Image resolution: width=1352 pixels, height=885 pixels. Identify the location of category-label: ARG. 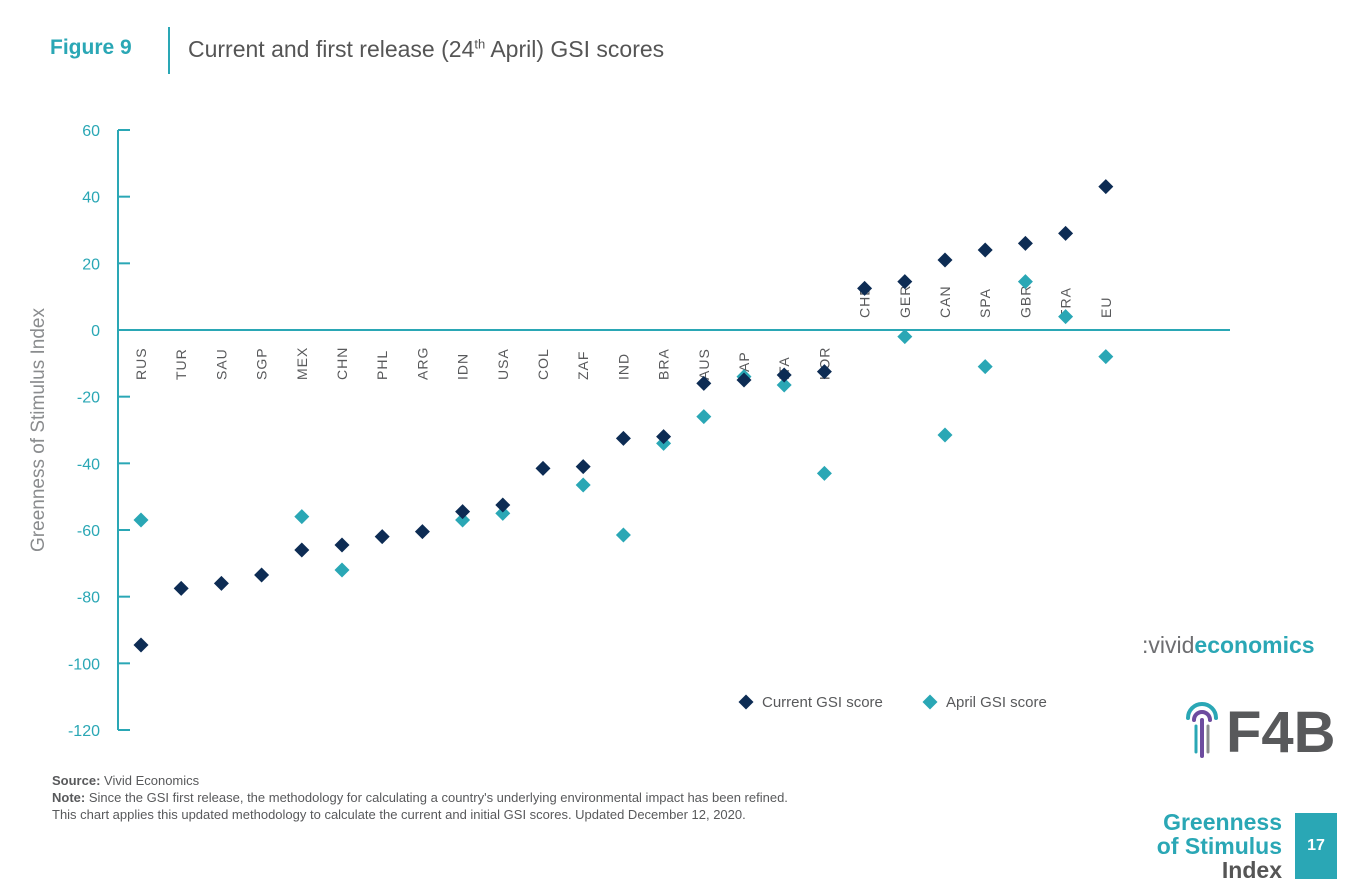
(422, 363).